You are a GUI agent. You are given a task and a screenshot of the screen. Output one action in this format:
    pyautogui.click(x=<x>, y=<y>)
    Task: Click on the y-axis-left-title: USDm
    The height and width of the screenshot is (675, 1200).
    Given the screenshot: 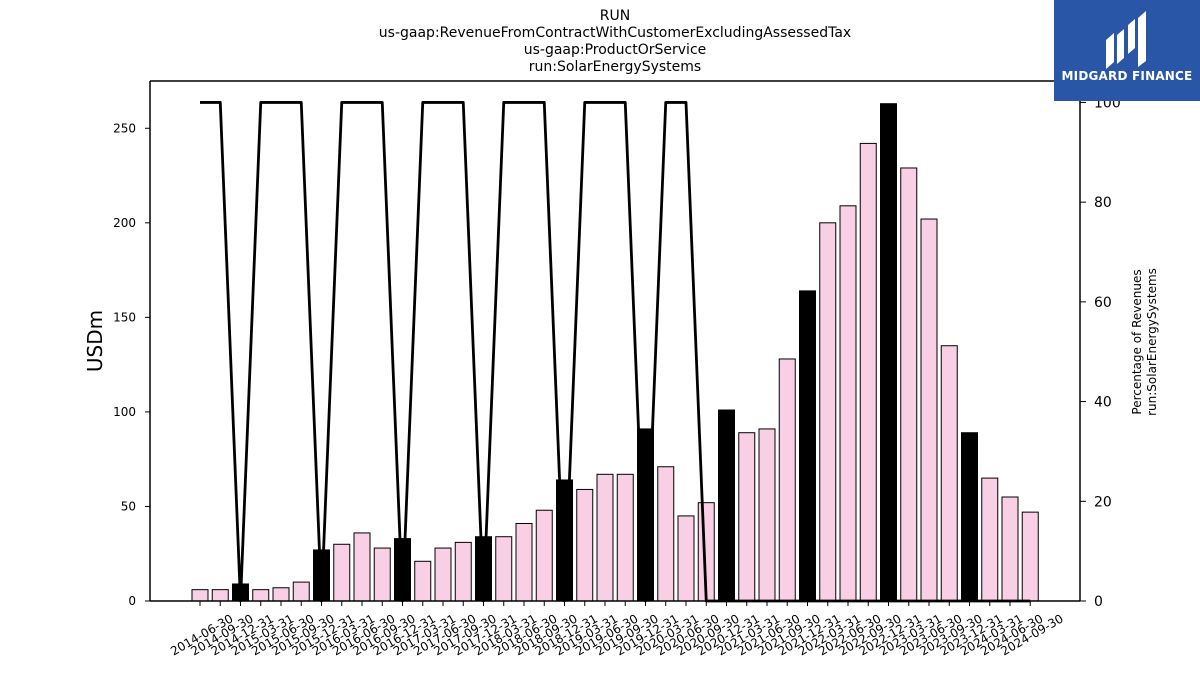 What is the action you would take?
    pyautogui.click(x=95, y=341)
    